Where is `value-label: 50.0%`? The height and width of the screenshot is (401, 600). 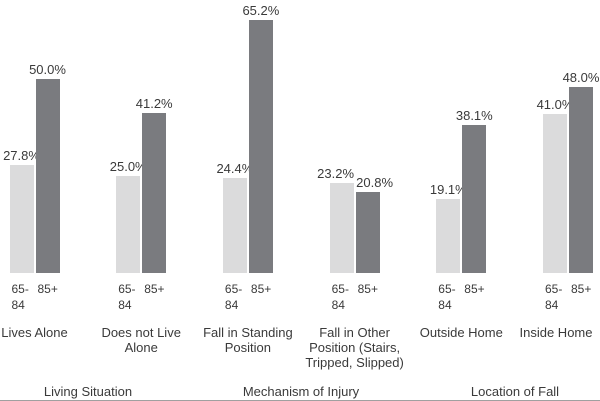 value-label: 50.0% is located at coordinates (47, 69).